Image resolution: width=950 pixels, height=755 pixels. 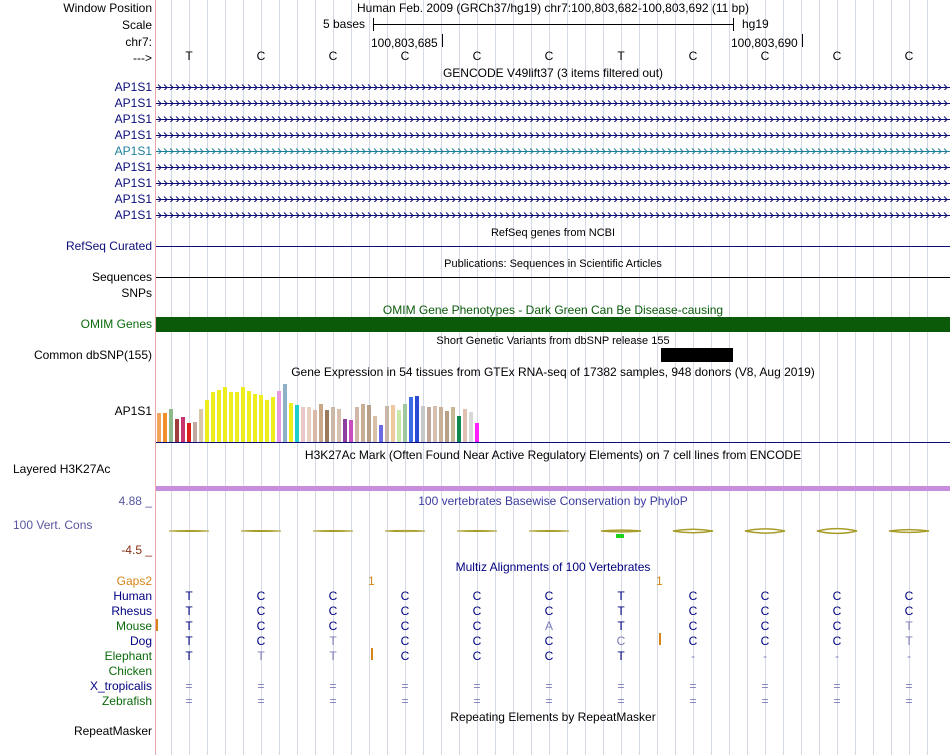 I want to click on gtex-bar-chart, so click(x=356, y=411).